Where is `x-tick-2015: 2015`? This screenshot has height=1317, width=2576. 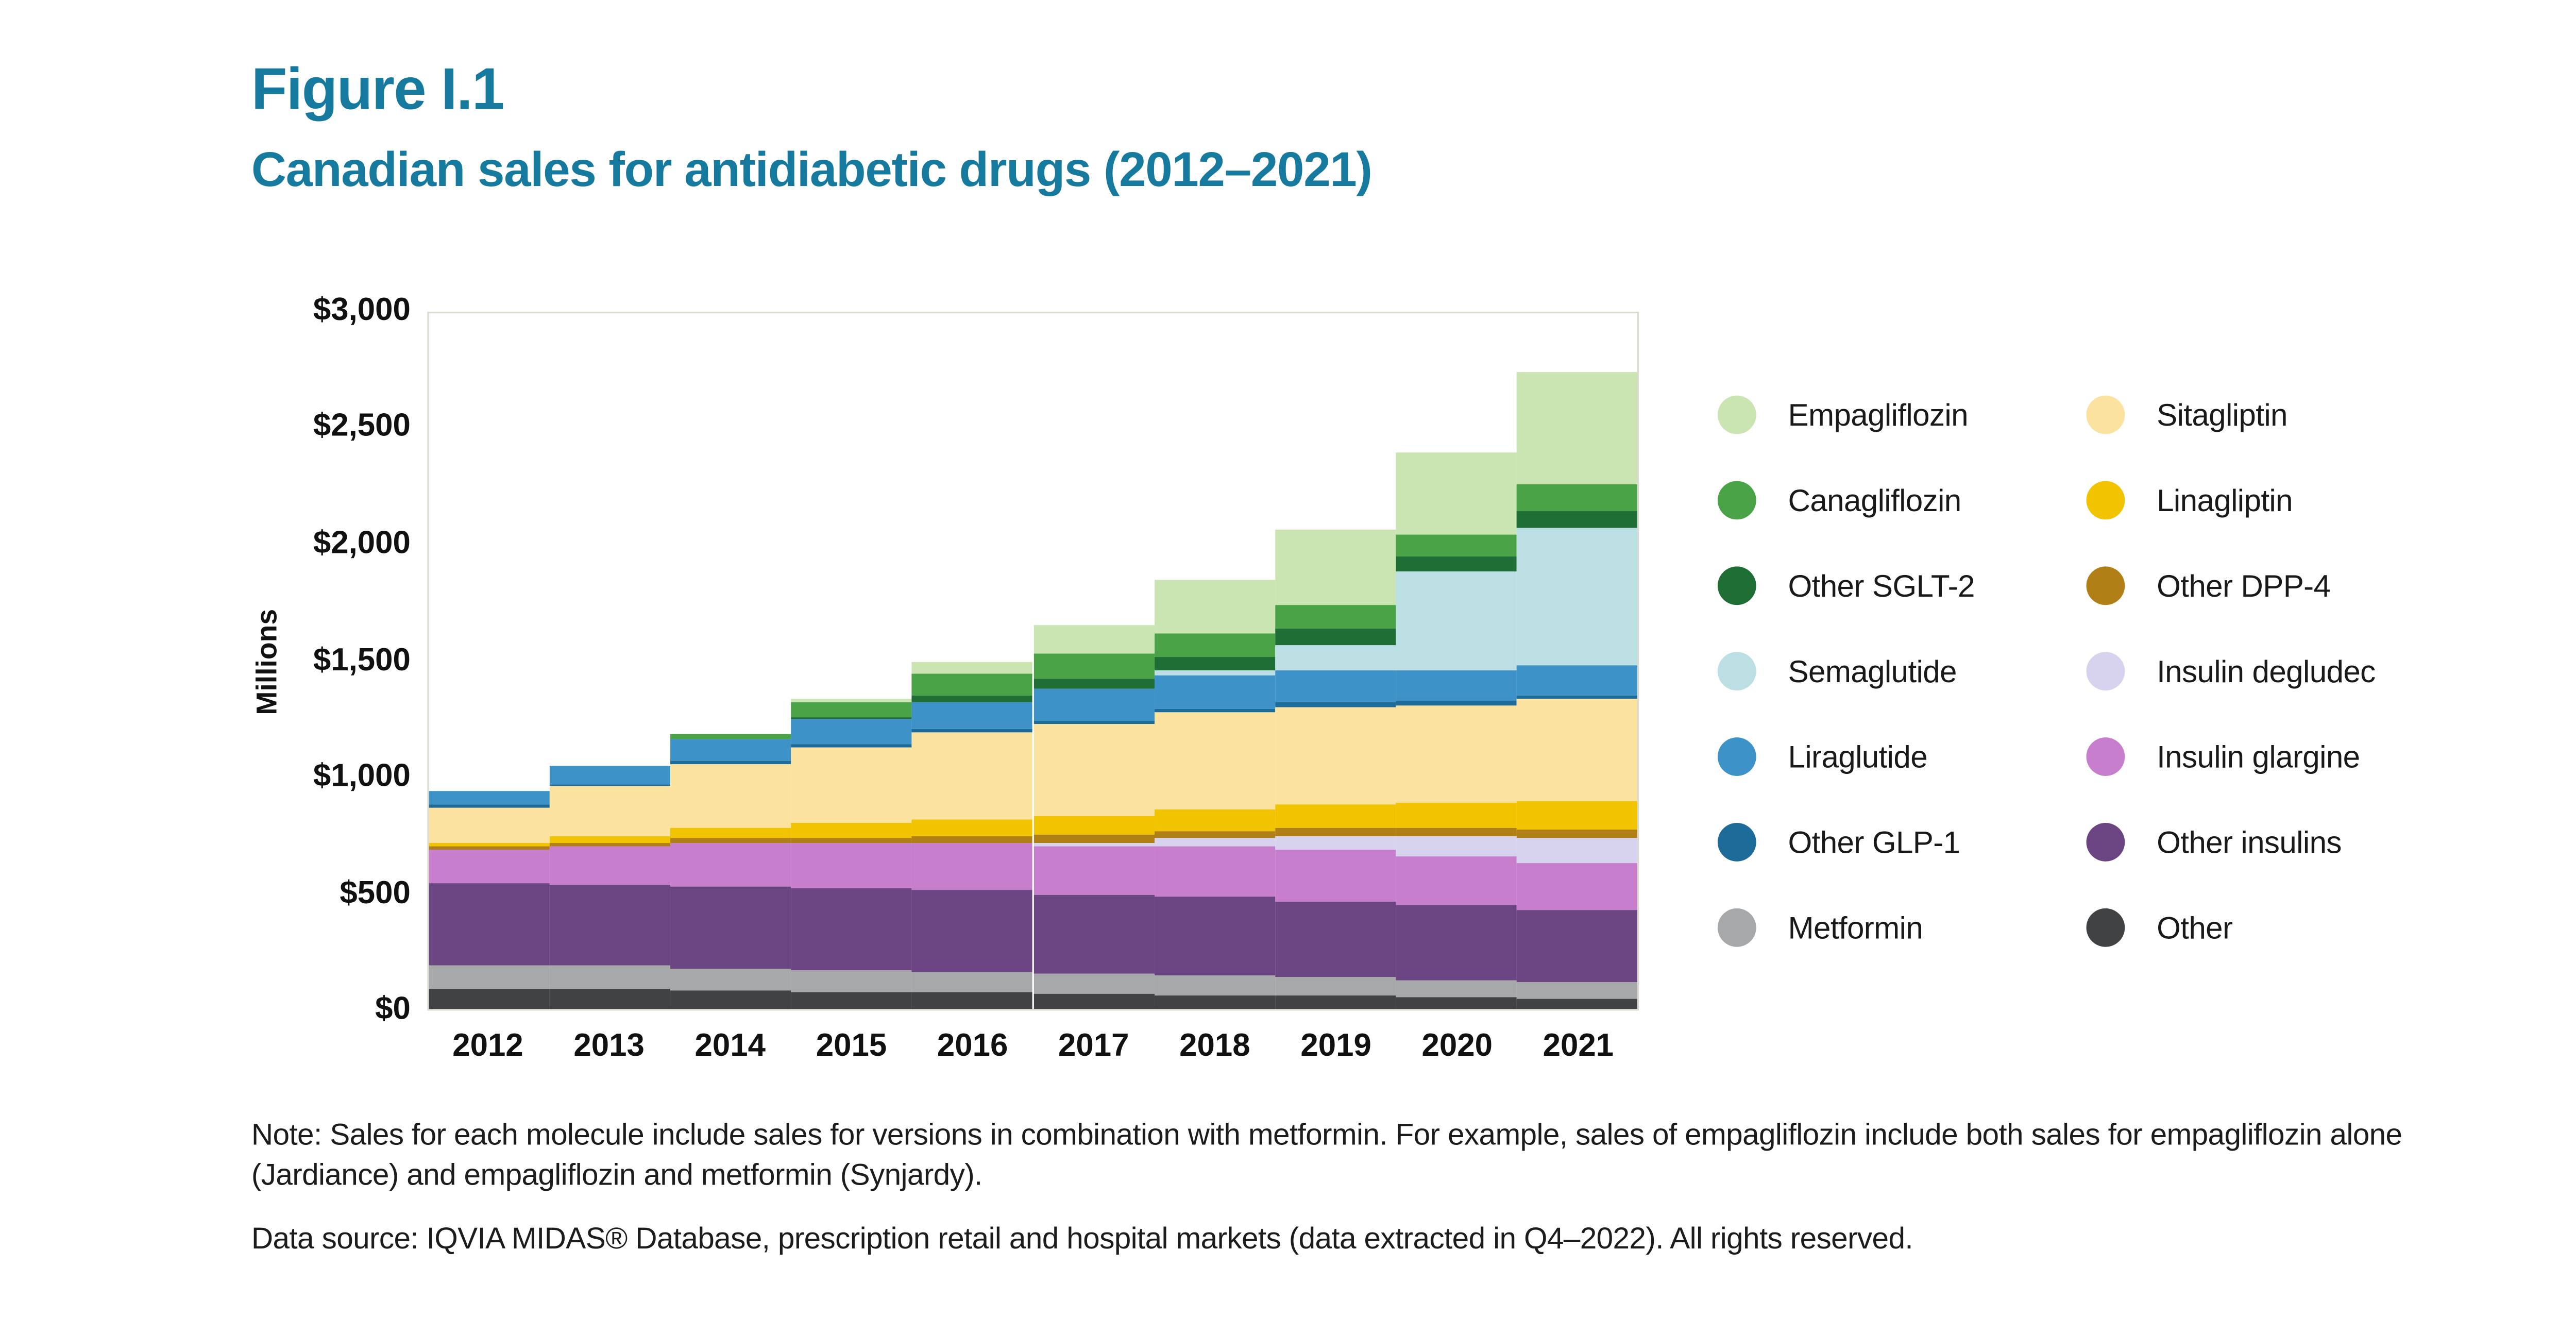 x-tick-2015: 2015 is located at coordinates (851, 1047).